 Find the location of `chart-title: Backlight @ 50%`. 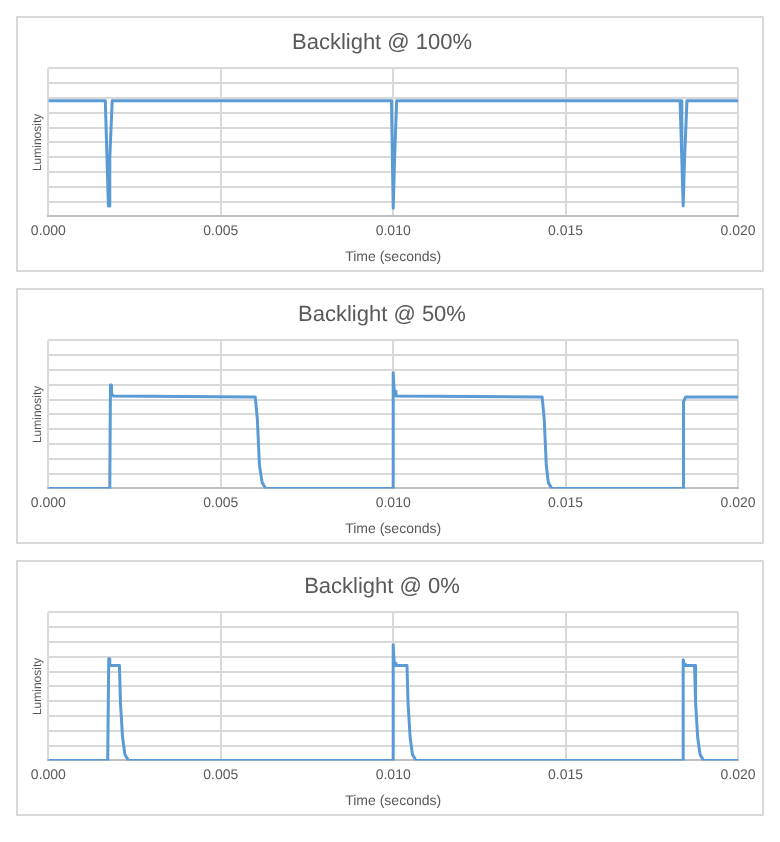

chart-title: Backlight @ 50% is located at coordinates (382, 315).